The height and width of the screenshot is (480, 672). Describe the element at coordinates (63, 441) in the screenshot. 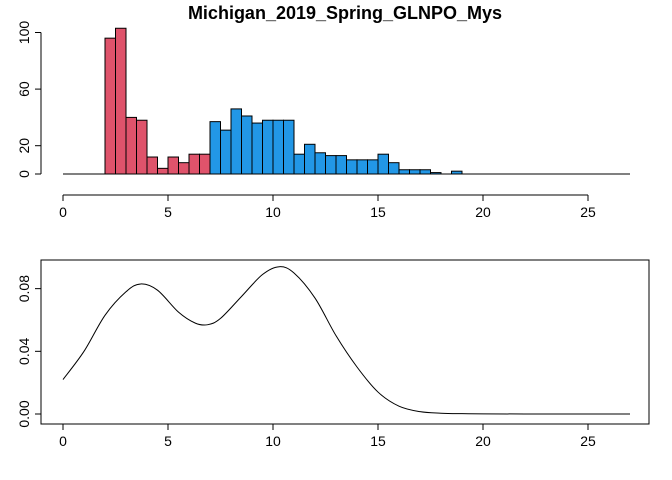

I see `density-x-tick-label: 0` at that location.